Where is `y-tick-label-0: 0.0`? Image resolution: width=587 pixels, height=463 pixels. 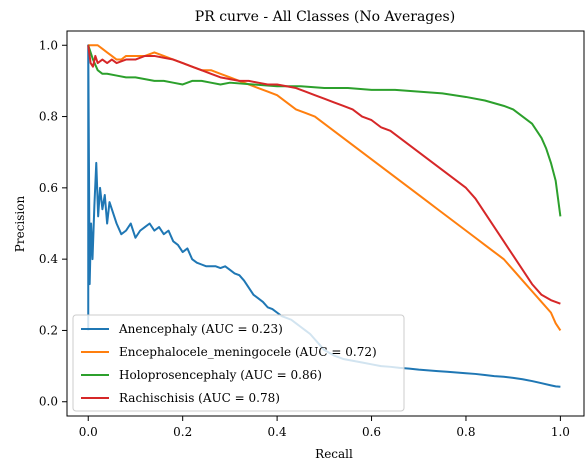 y-tick-label-0: 0.0 is located at coordinates (48, 402).